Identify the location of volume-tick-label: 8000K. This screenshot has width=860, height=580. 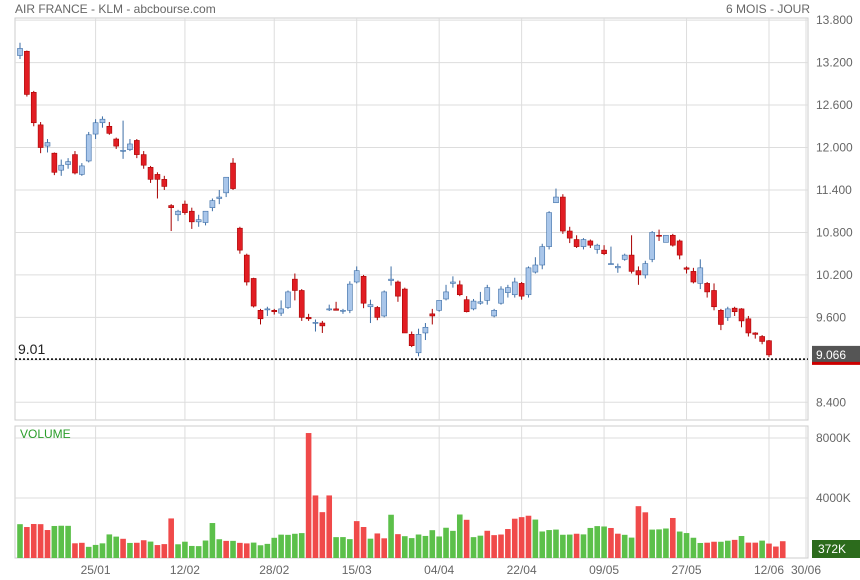
(833, 438).